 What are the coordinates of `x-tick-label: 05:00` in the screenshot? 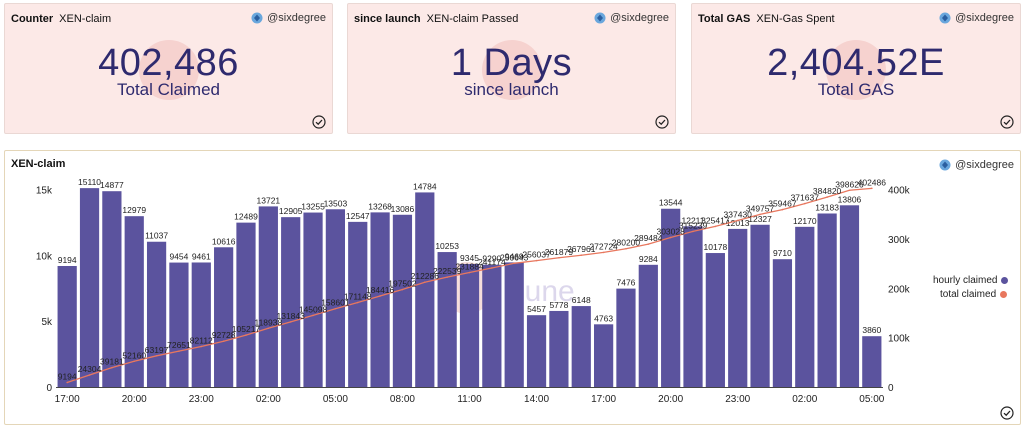 It's located at (871, 399).